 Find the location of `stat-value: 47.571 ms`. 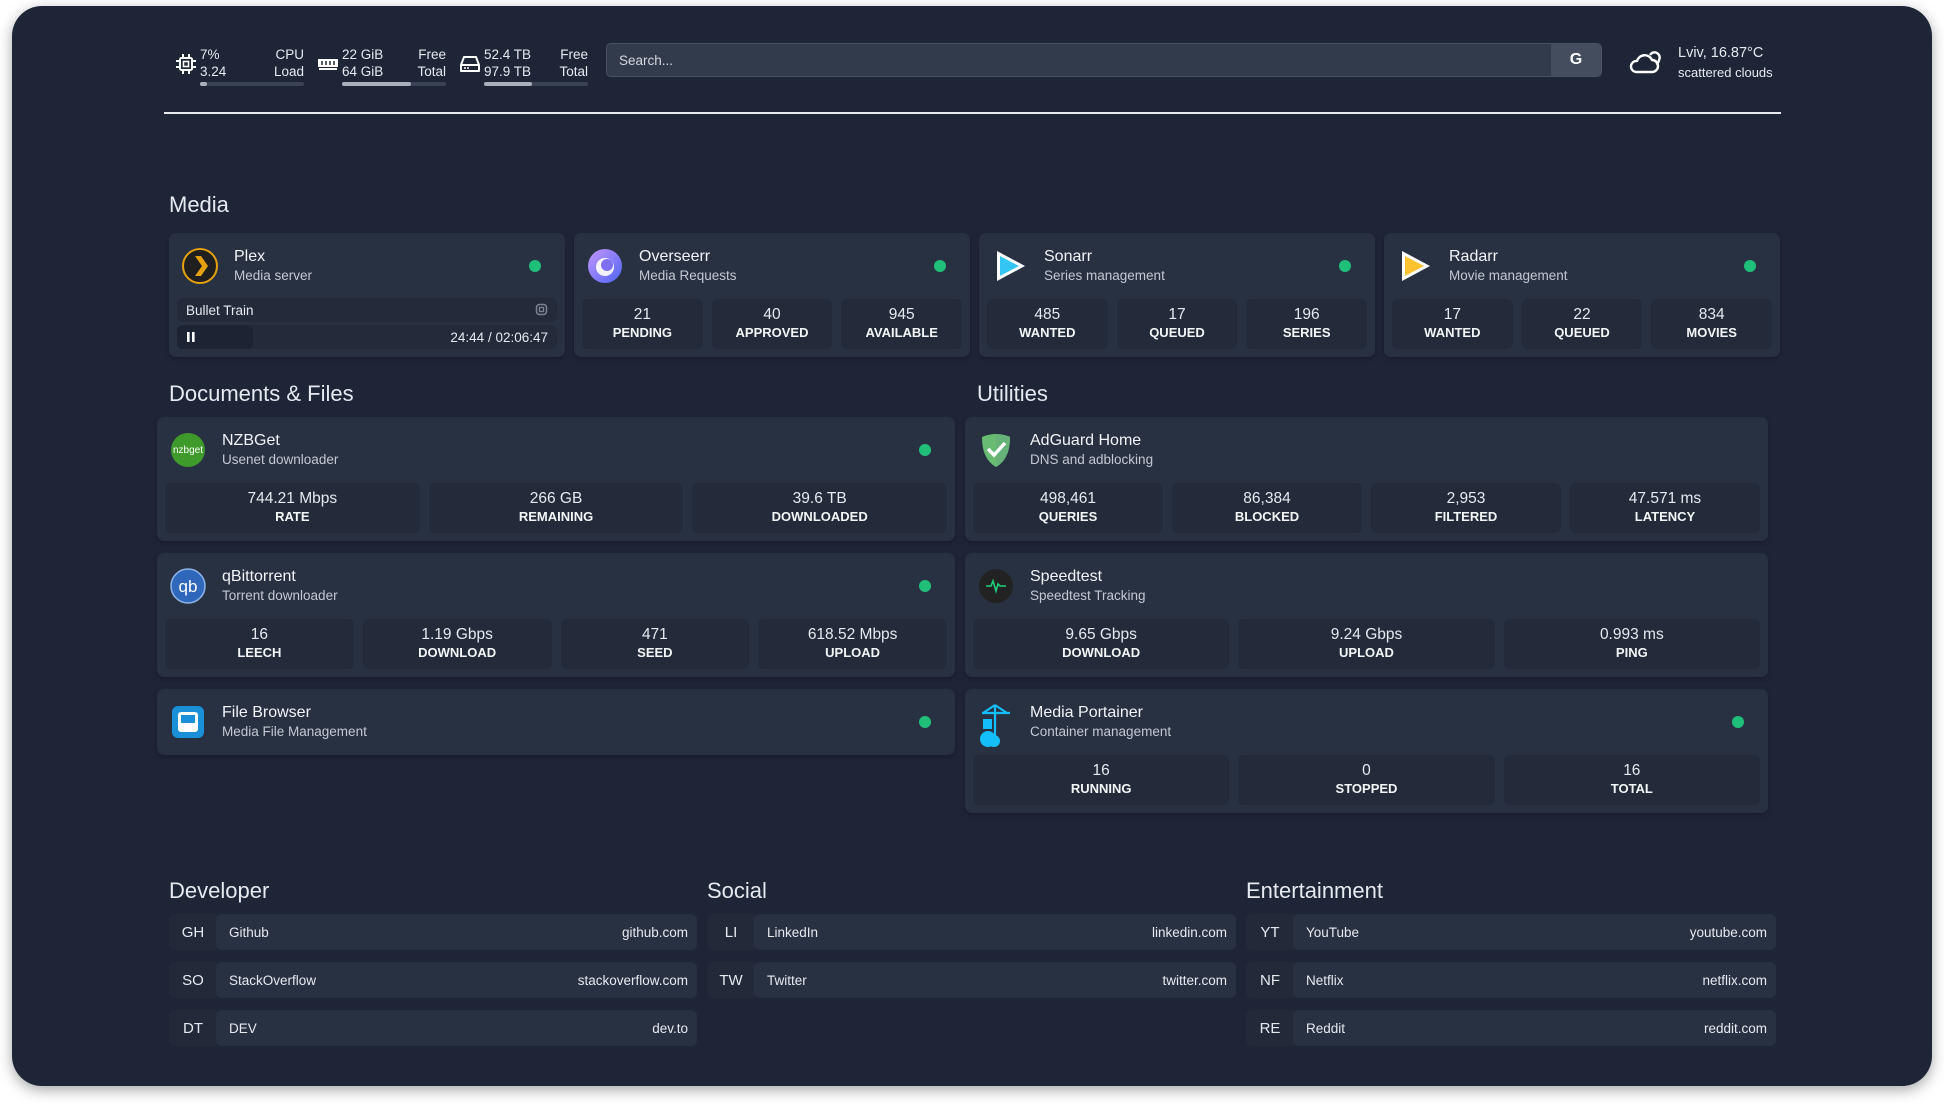

stat-value: 47.571 ms is located at coordinates (1665, 498).